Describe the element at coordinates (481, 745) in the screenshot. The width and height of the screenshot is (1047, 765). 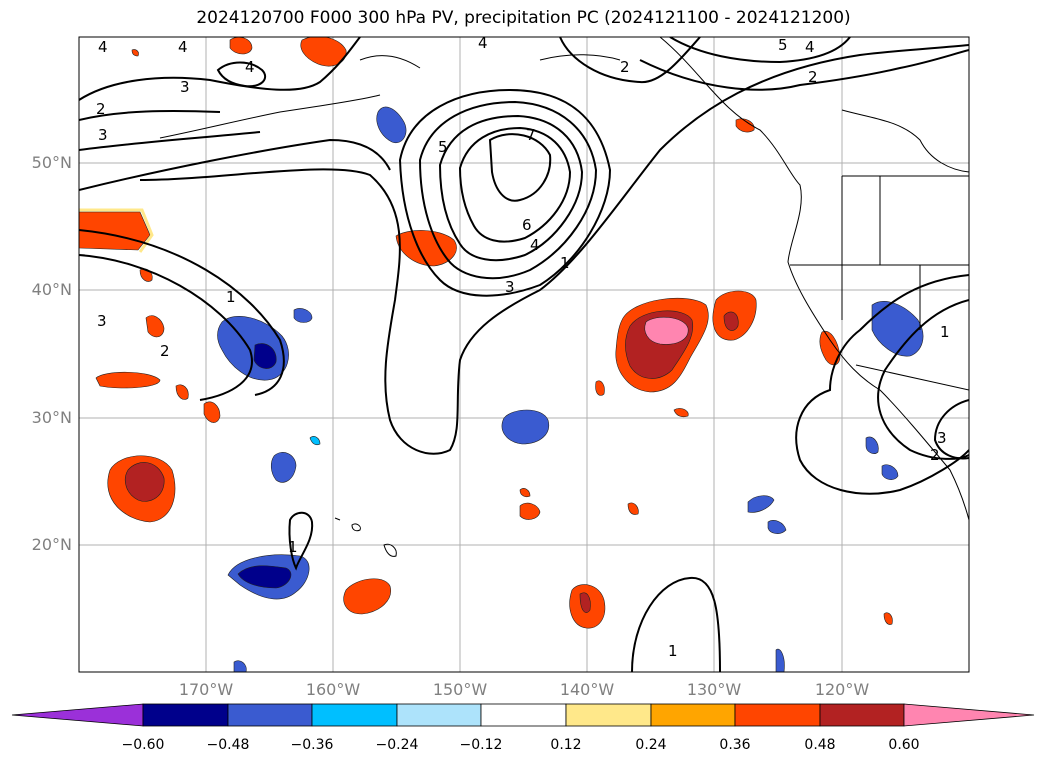
I see `colorbar-tick-label: −0.12` at that location.